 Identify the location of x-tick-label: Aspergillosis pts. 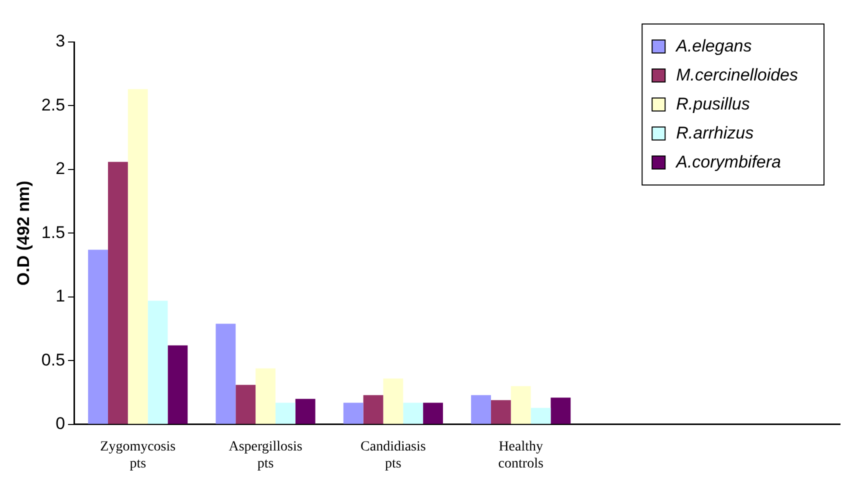
(265, 455).